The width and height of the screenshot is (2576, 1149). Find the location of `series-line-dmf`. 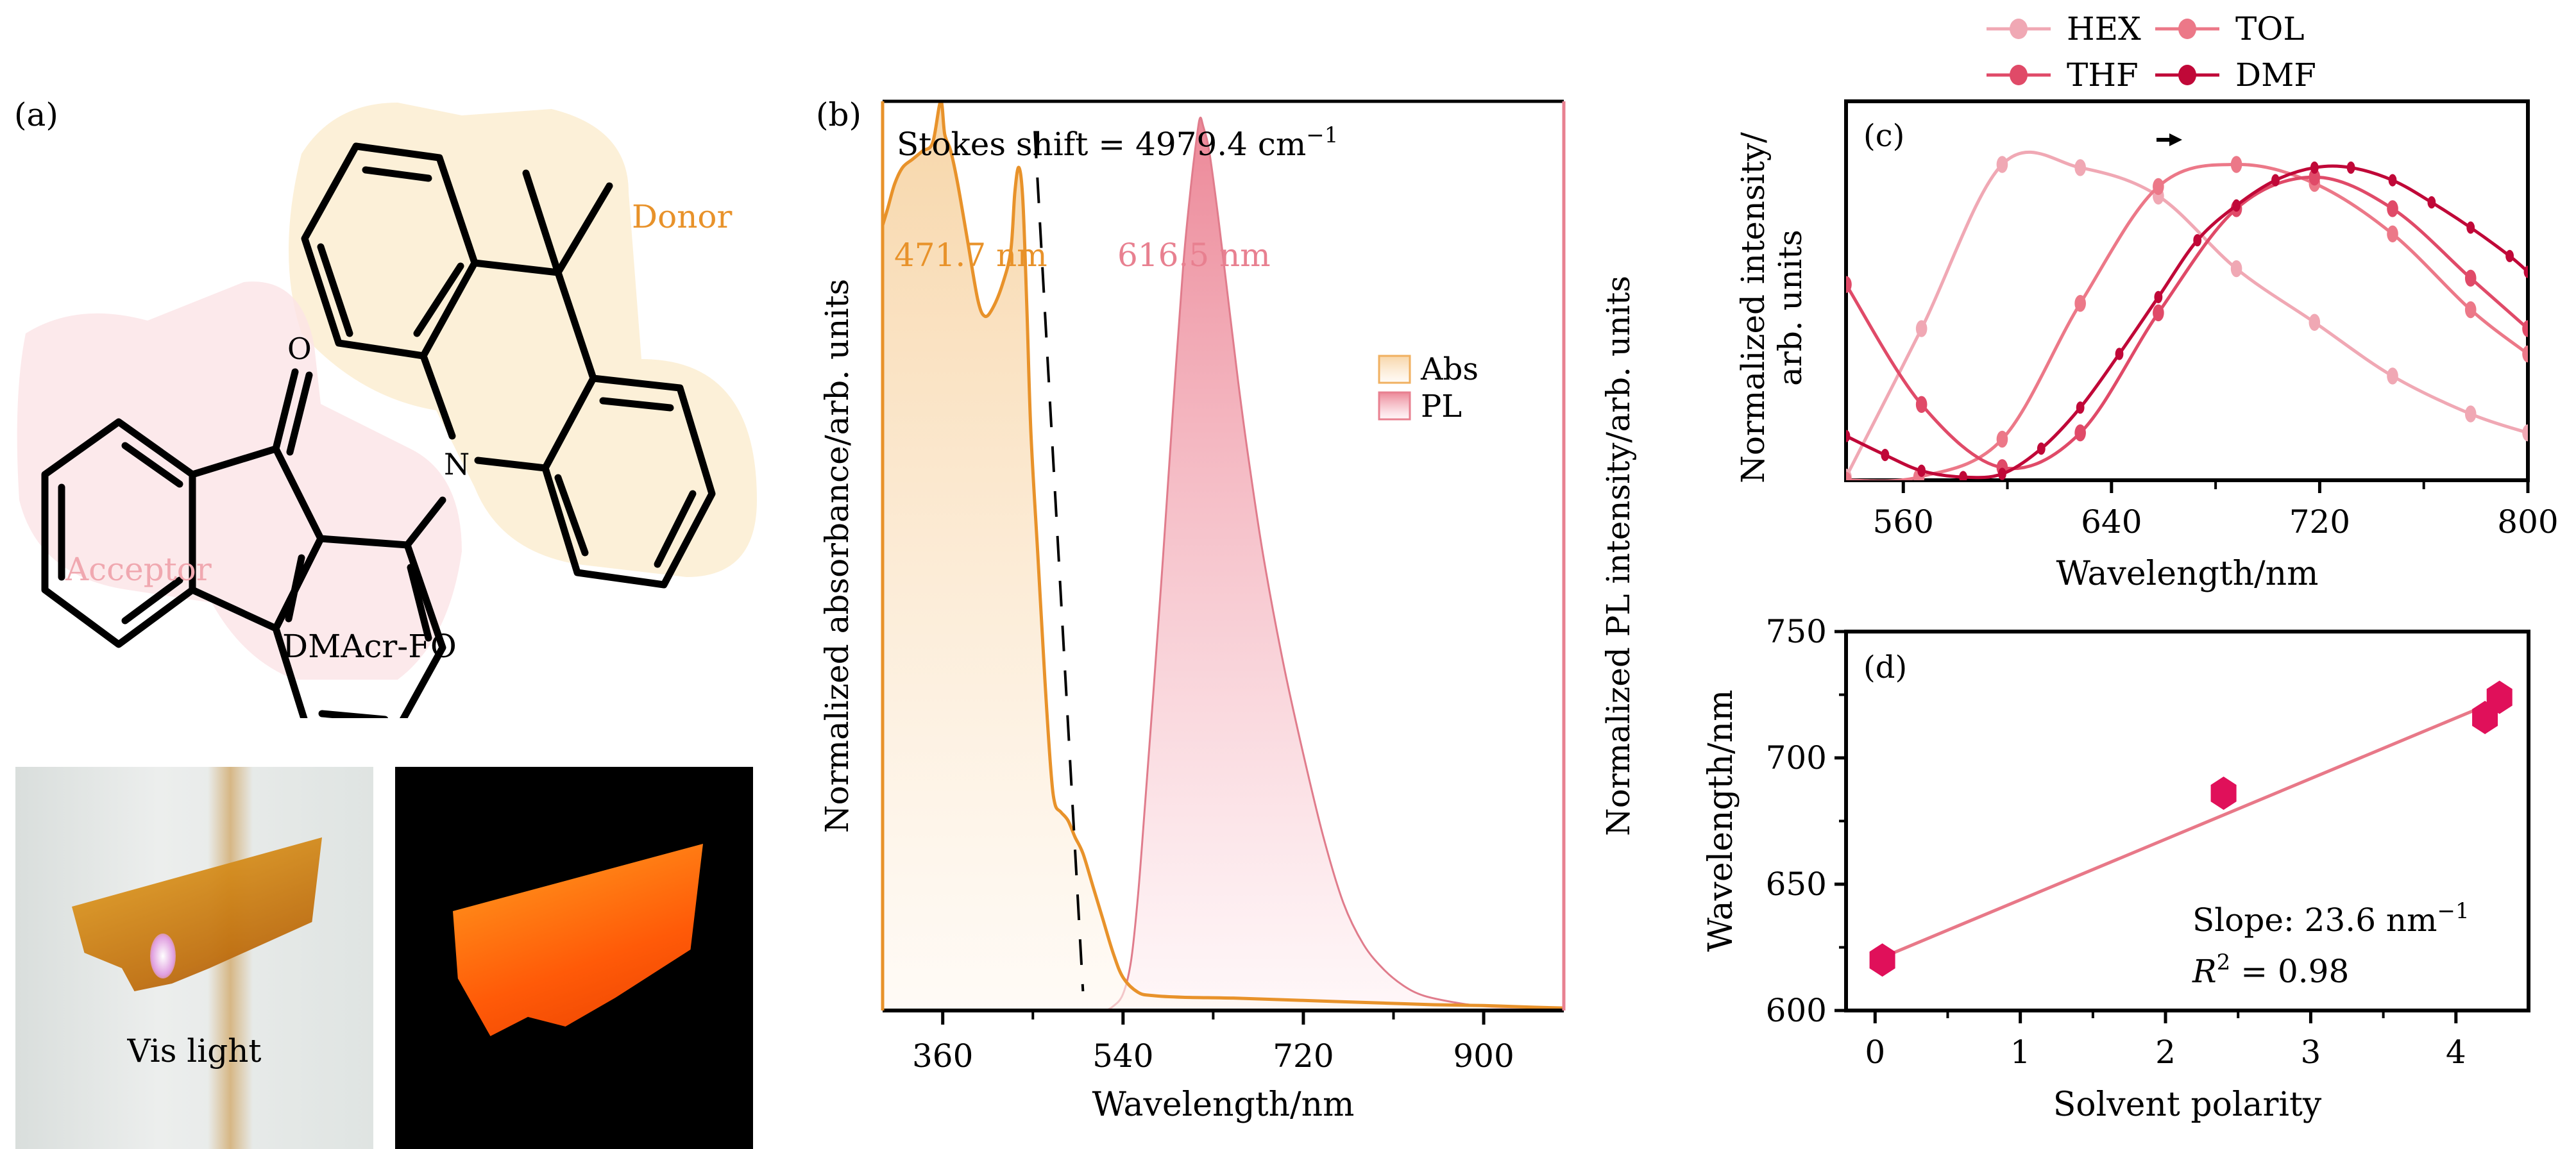

series-line-dmf is located at coordinates (2187, 322).